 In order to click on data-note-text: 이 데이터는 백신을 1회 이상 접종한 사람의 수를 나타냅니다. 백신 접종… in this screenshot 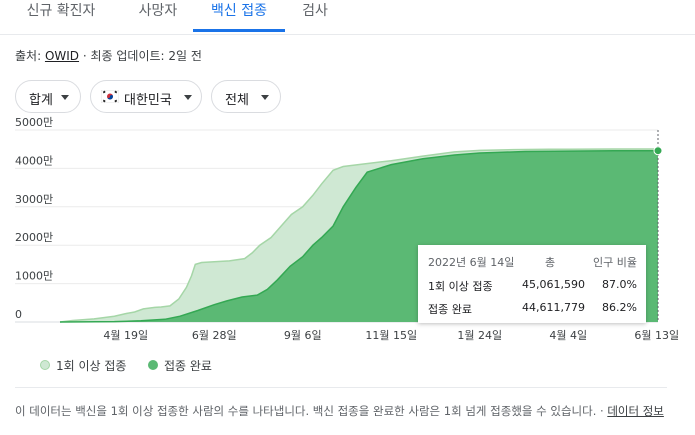, I will do `click(311, 411)`.